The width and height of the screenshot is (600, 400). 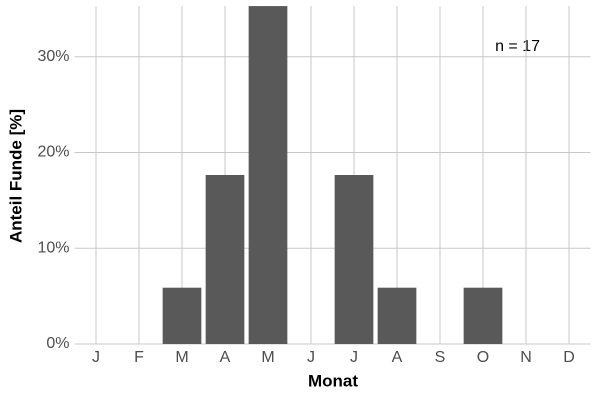 I want to click on x-tick-label: S, so click(x=440, y=357).